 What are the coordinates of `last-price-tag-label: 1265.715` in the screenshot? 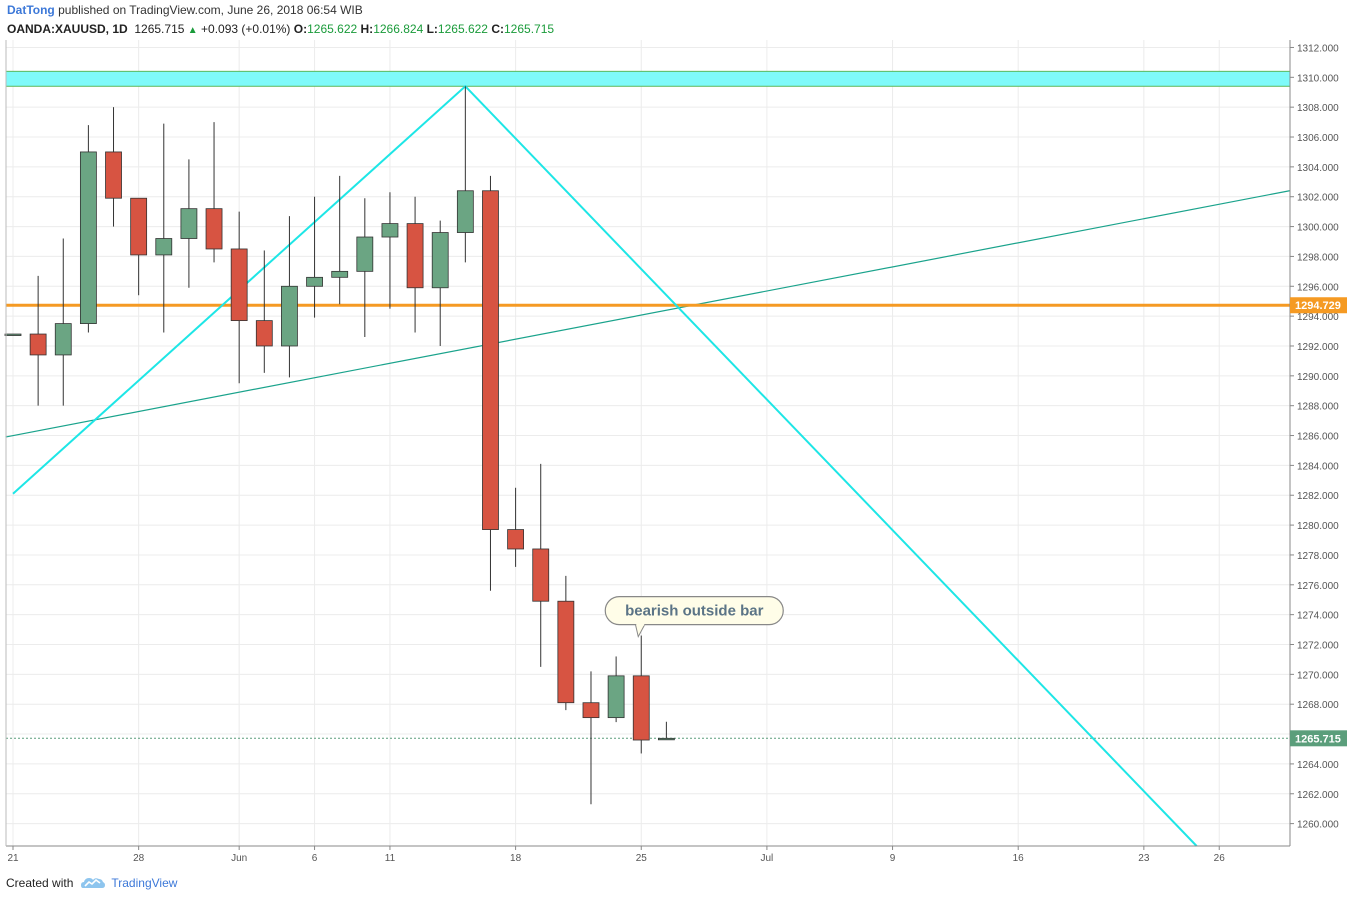 It's located at (1318, 739).